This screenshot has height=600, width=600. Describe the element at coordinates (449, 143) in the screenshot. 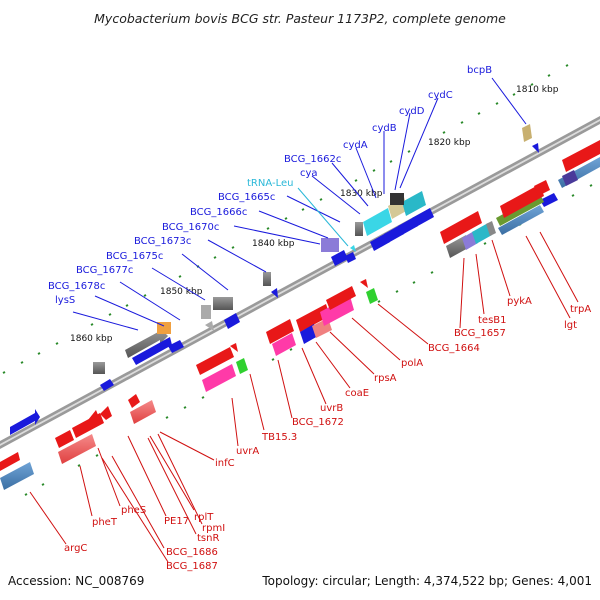

I see `tick-label: 1820 kbp` at that location.